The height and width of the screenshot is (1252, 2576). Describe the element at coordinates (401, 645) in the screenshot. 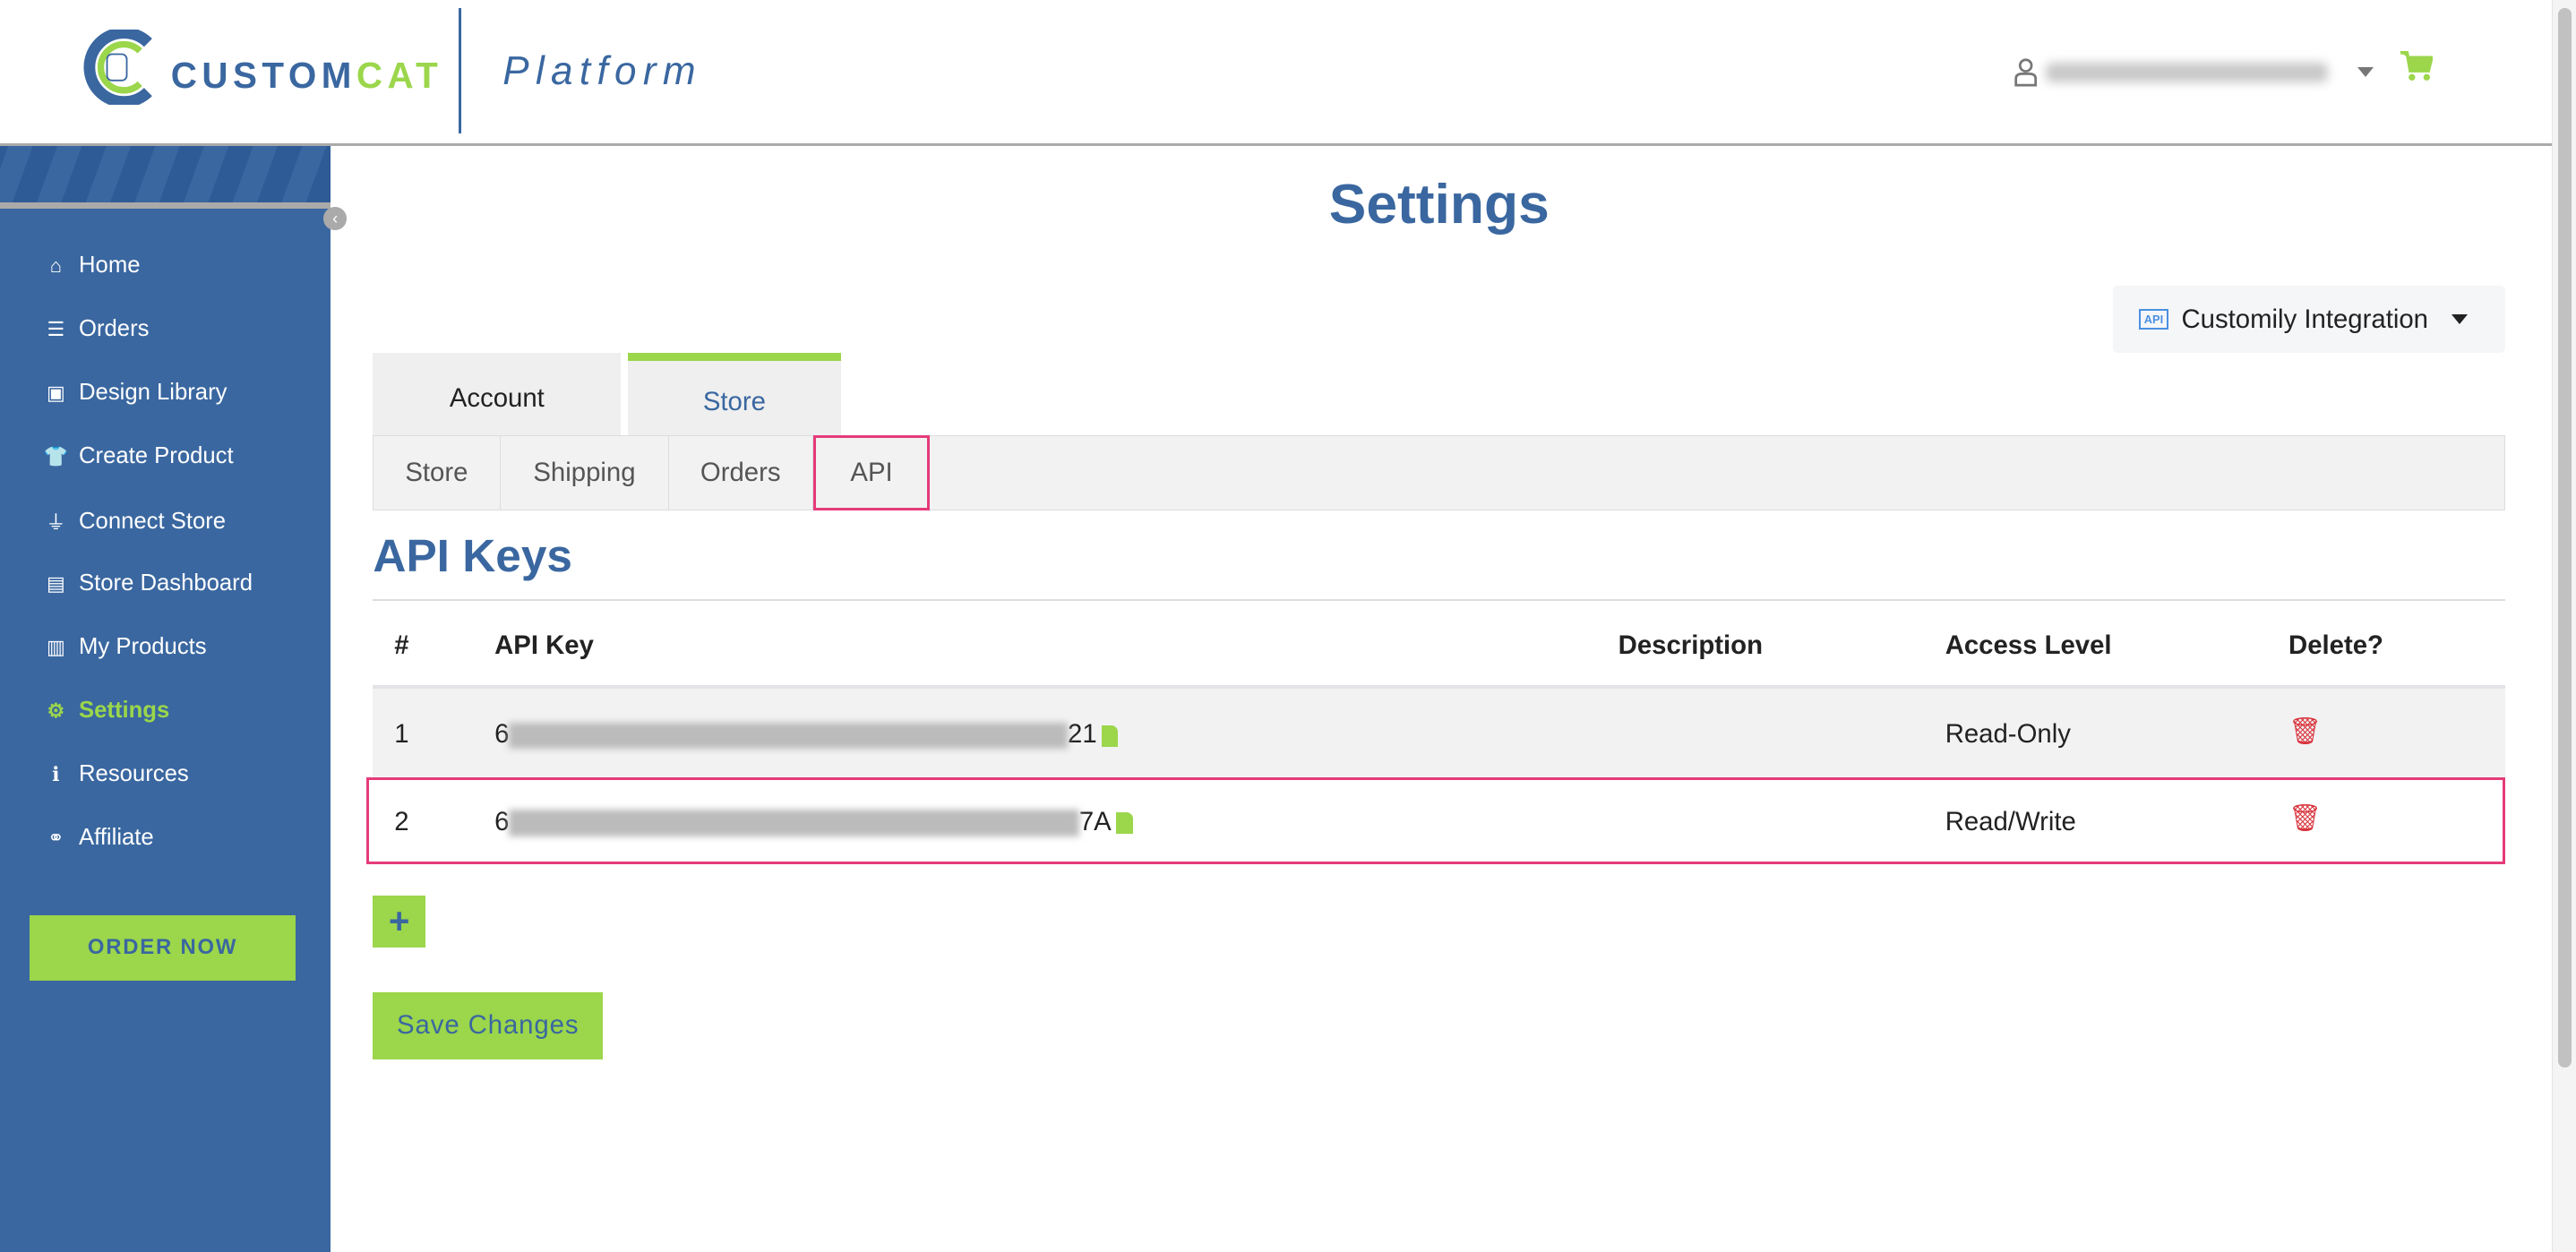

I see `column-header-number: #` at that location.